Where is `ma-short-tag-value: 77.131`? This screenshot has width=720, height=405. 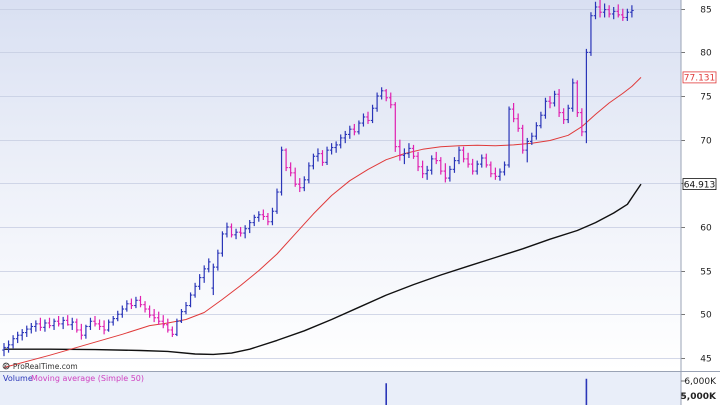
ma-short-tag-value: 77.131 is located at coordinates (700, 79).